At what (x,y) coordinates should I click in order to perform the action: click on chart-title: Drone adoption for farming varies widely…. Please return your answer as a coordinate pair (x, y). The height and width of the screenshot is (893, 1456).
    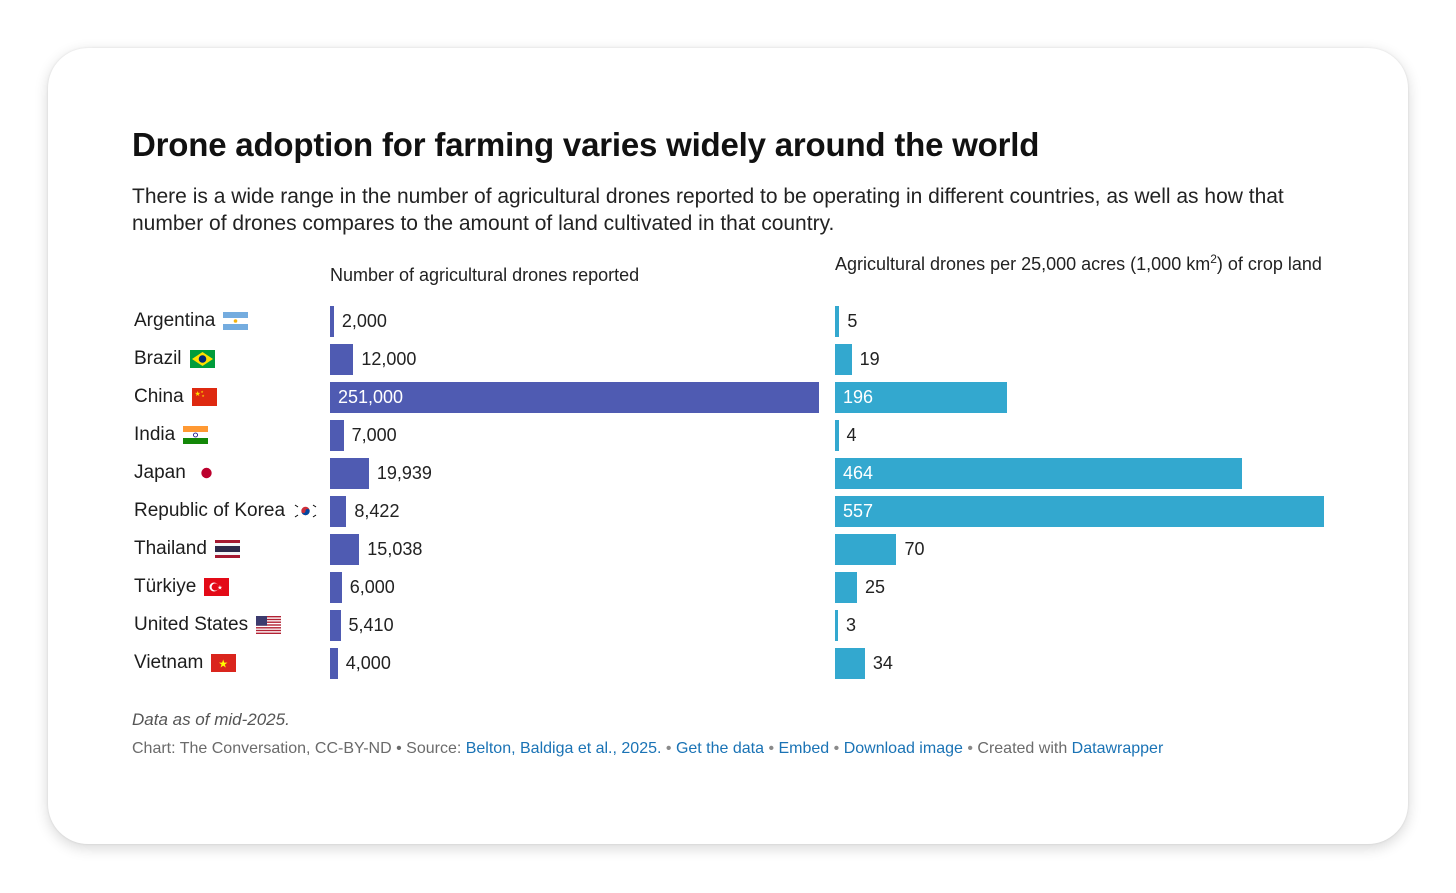
    Looking at the image, I should click on (586, 144).